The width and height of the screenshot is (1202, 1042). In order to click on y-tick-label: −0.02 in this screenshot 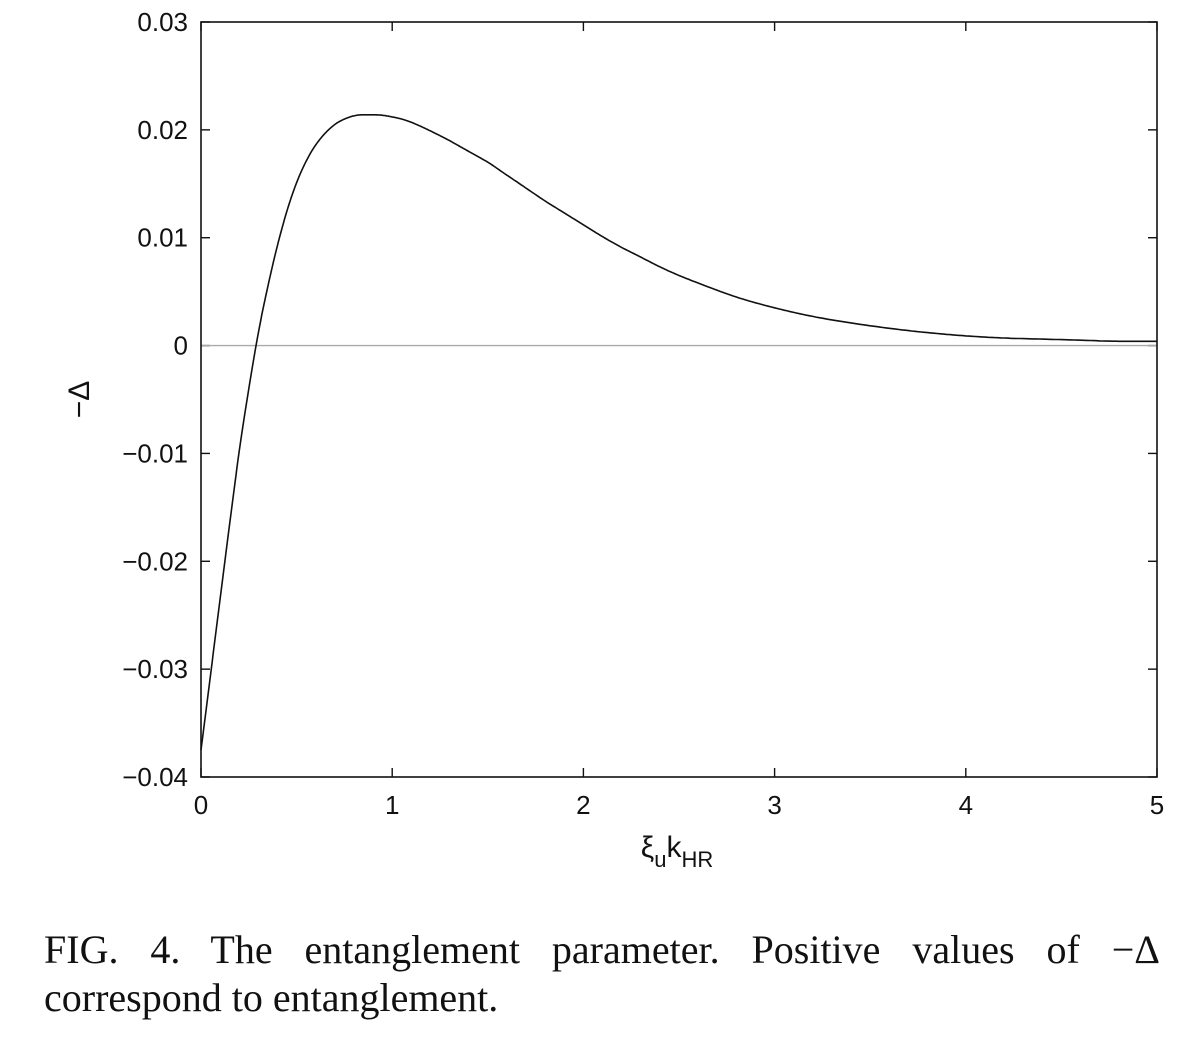, I will do `click(155, 561)`.